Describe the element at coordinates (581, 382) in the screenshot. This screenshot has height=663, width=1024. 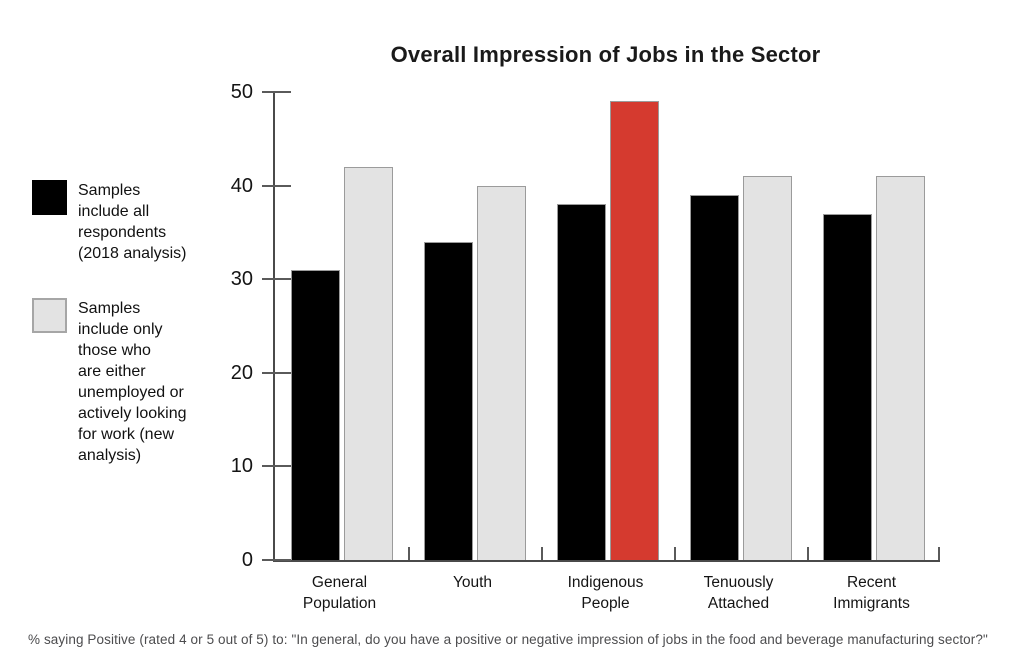
I see `bar-series0-indigenous-people` at that location.